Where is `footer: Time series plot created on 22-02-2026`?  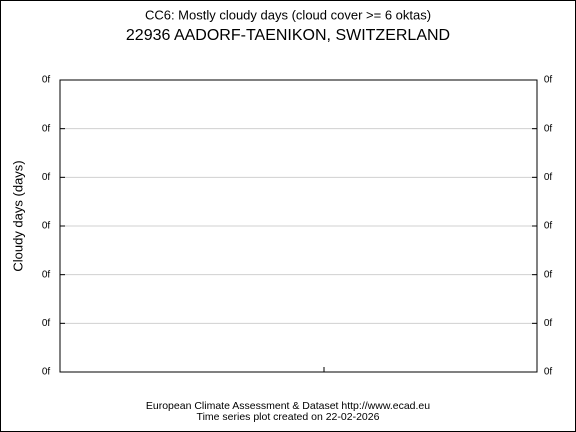
footer: Time series plot created on 22-02-2026 is located at coordinates (288, 417).